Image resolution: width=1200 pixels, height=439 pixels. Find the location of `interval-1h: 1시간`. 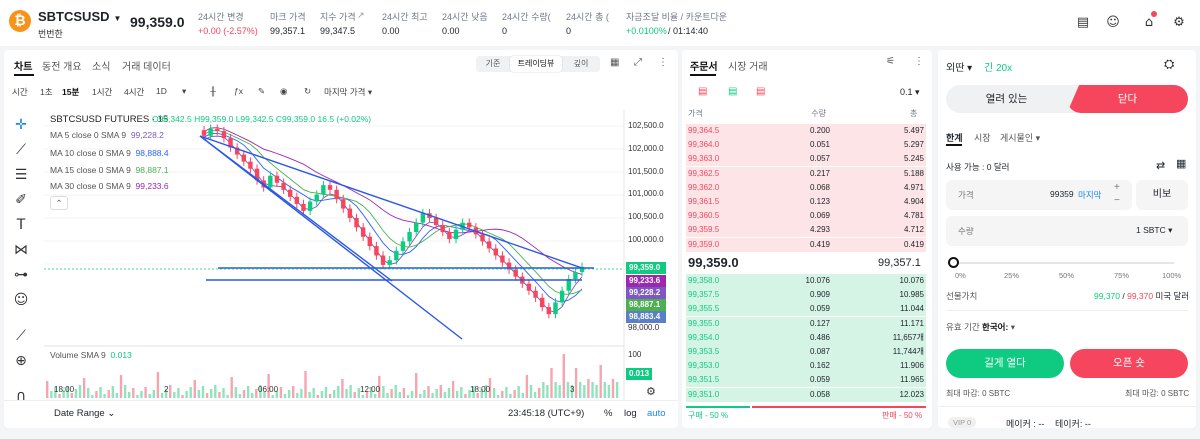

interval-1h: 1시간 is located at coordinates (102, 92).